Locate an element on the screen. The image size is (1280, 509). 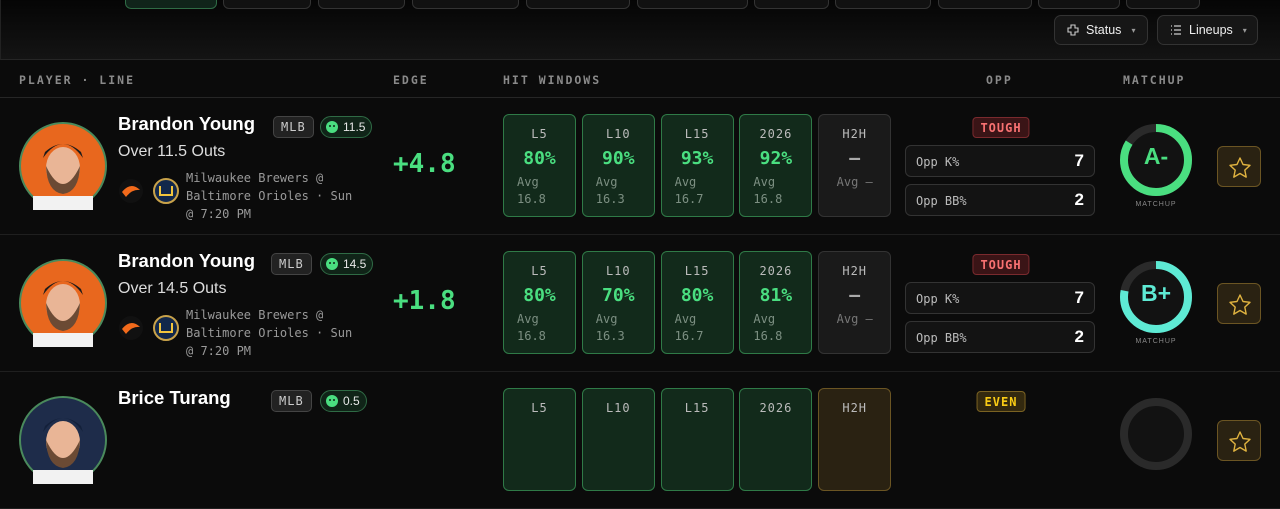
column-header: OPP is located at coordinates (999, 80).